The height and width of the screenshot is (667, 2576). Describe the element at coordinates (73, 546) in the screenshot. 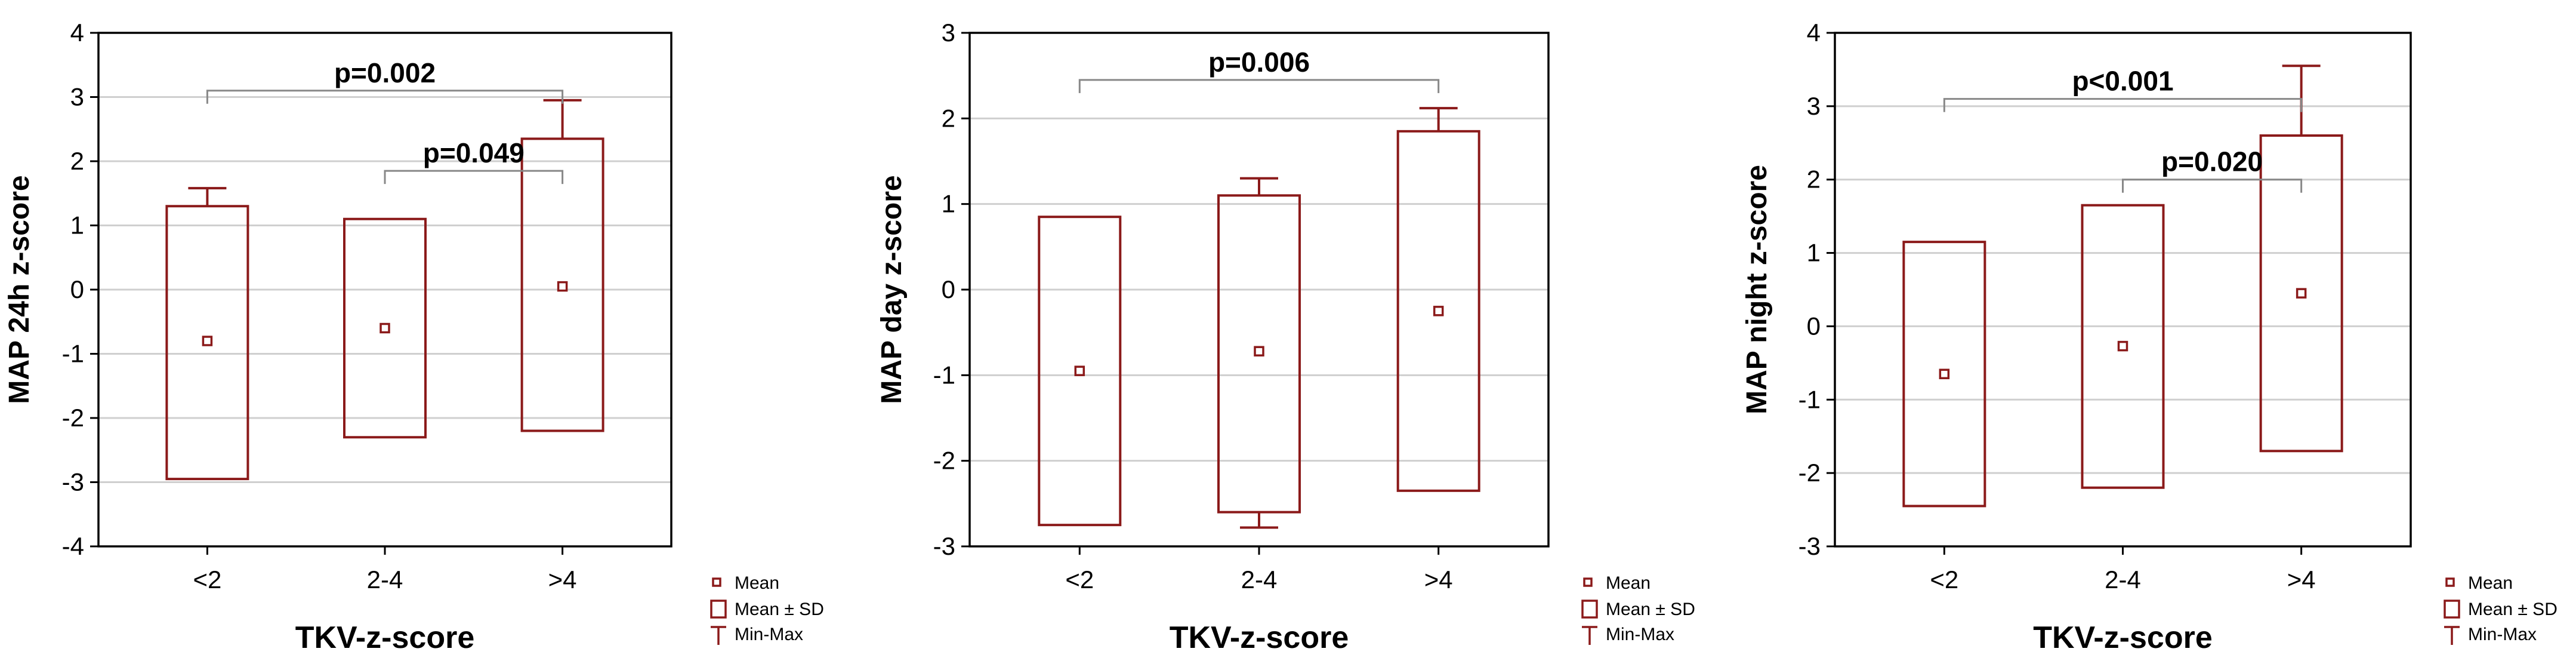

I see `y-tick-label: -4` at that location.